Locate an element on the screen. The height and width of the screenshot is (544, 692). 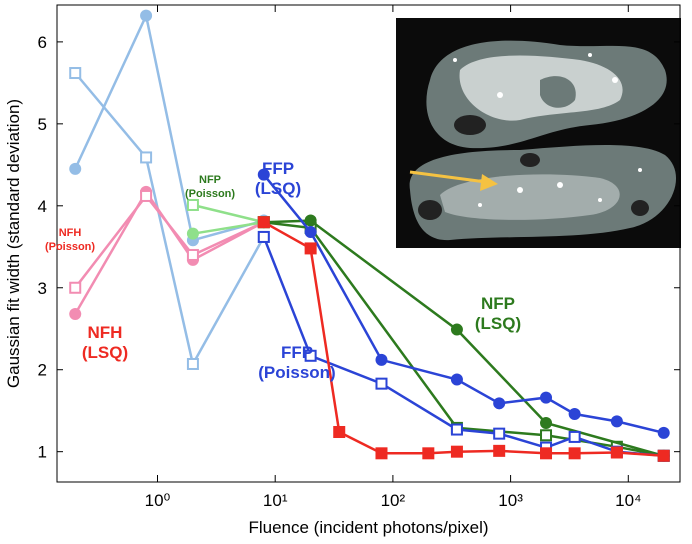
y-tick-label: 6 is located at coordinates (42, 42).